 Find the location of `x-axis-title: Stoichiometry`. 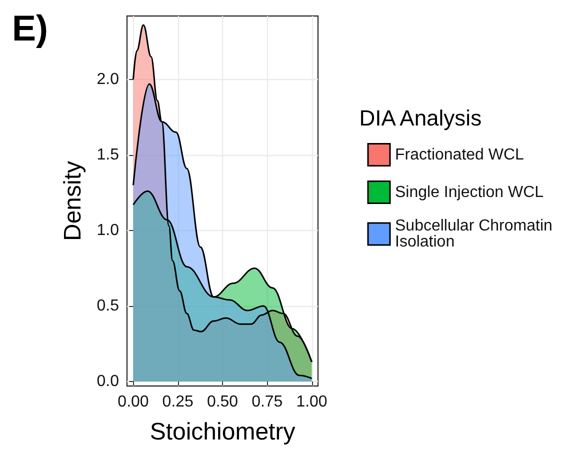

x-axis-title: Stoichiometry is located at coordinates (223, 432).